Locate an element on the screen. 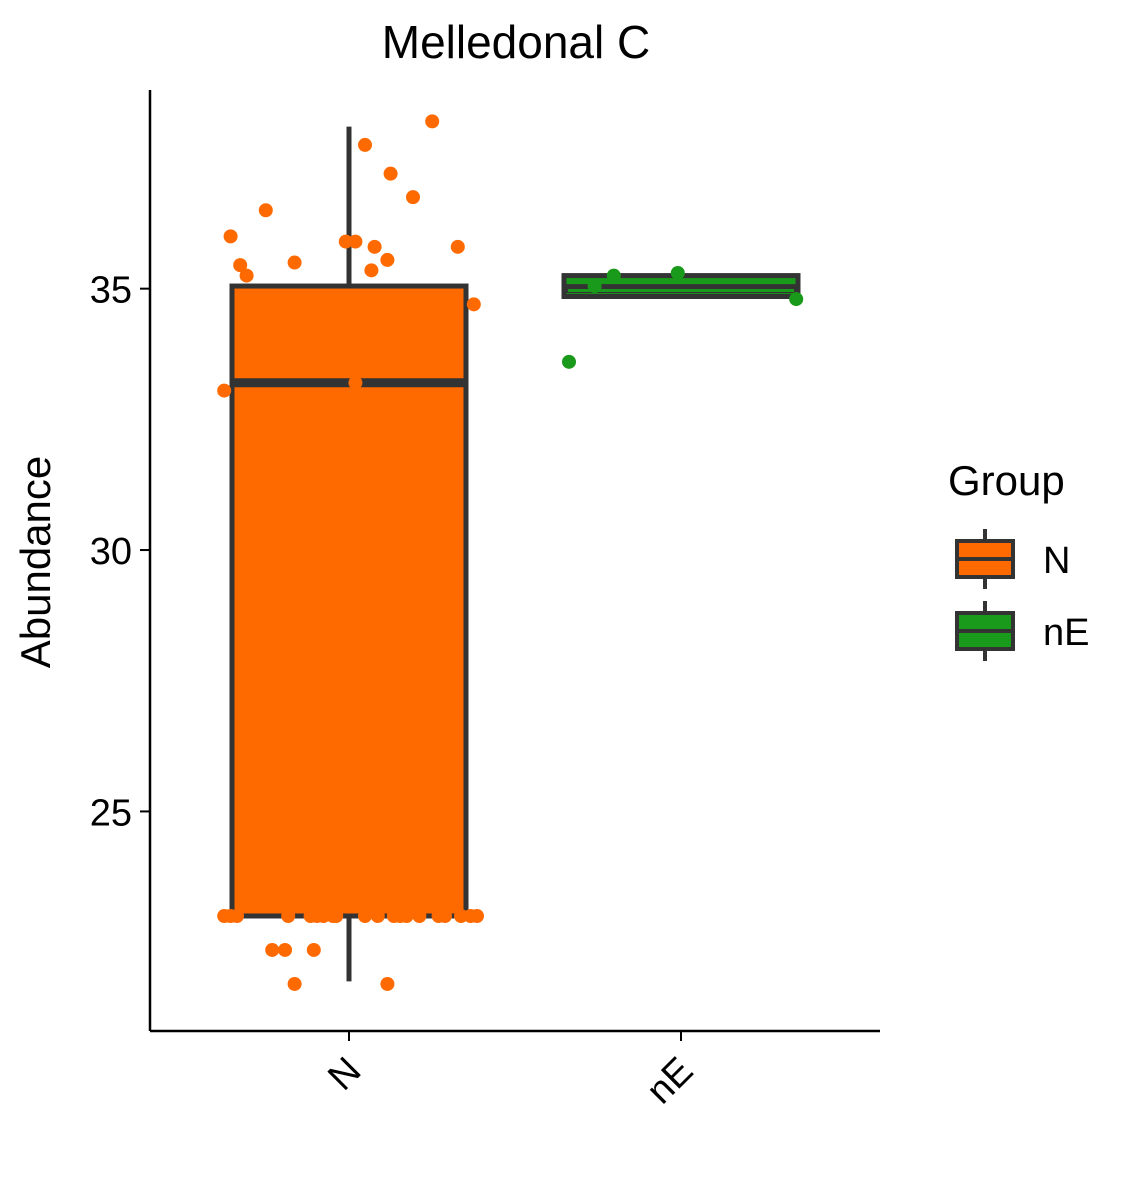 Image resolution: width=1140 pixels, height=1200 pixels. legend-entries: NnE is located at coordinates (1022, 595).